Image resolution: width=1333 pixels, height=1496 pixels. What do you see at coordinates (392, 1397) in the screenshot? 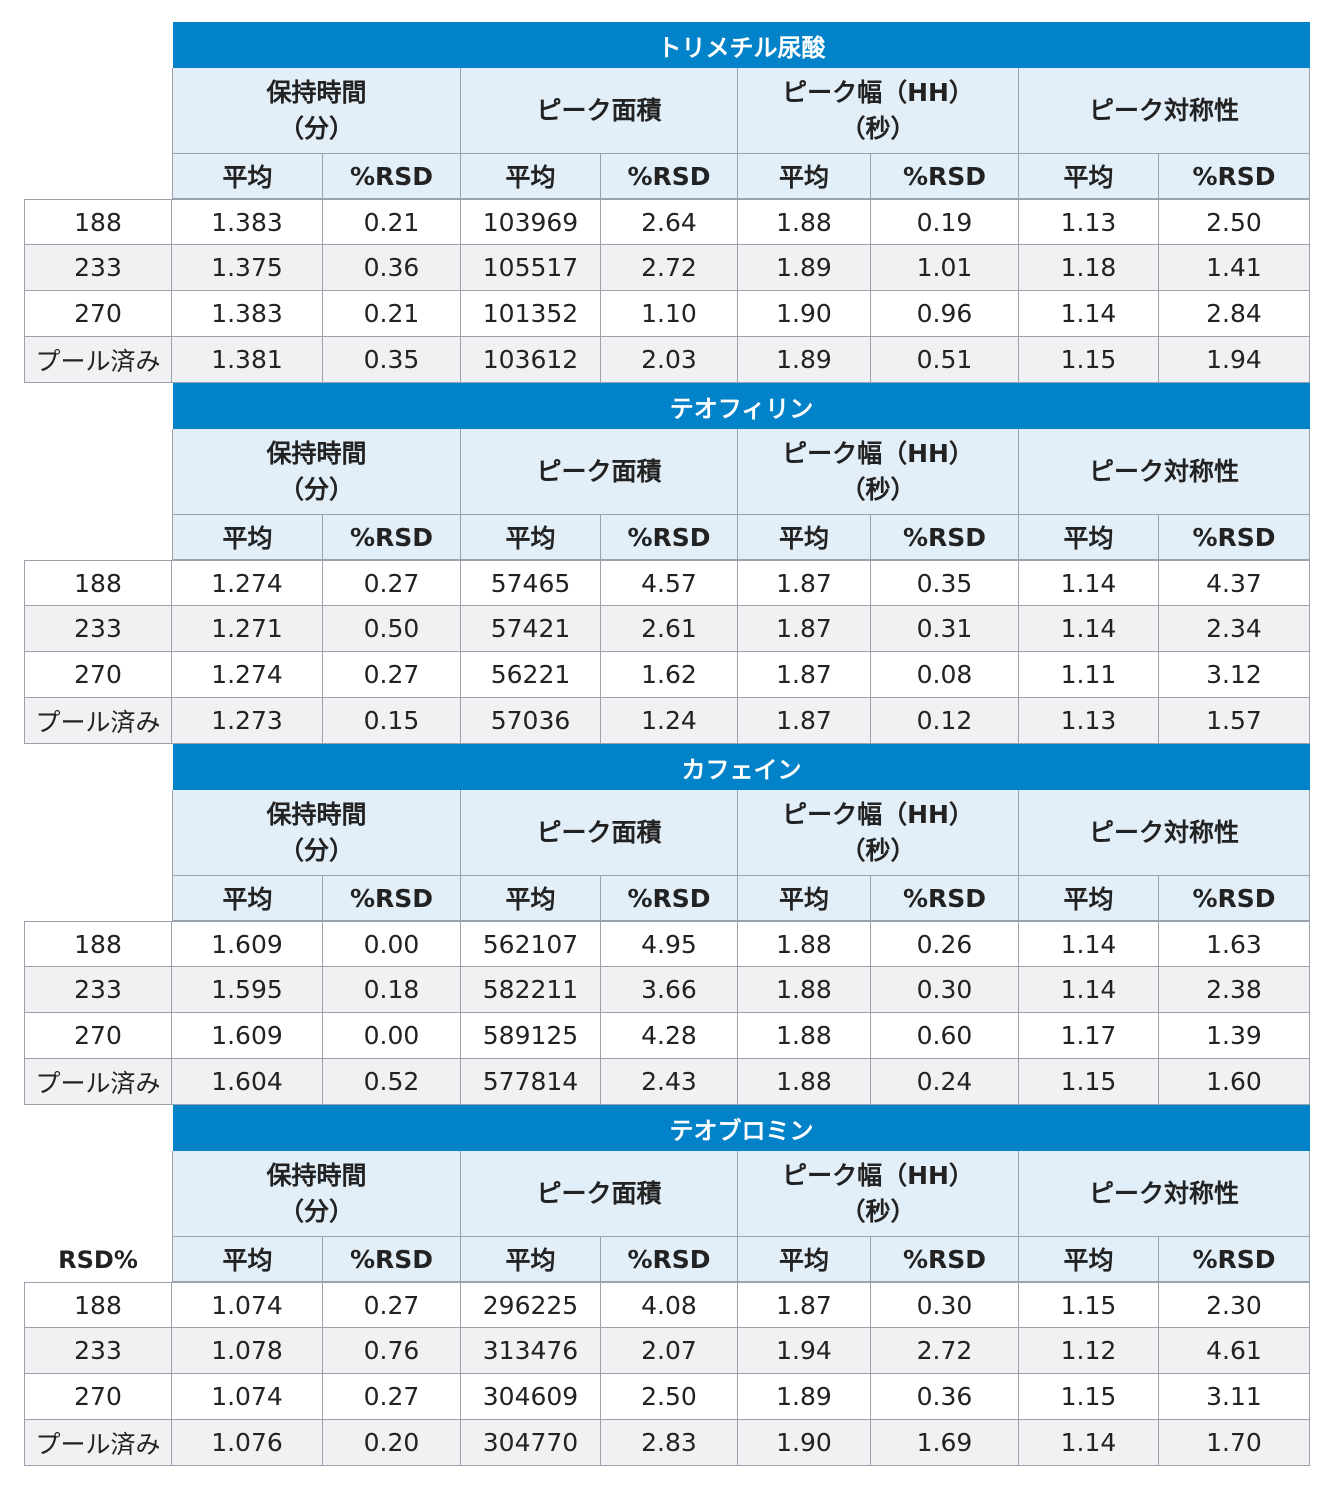
I see `data-cell: 0.27` at bounding box center [392, 1397].